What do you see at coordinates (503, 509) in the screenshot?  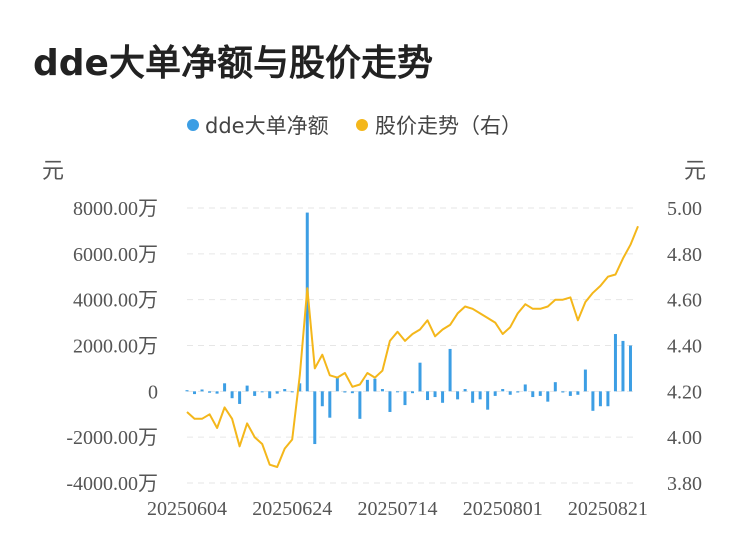 I see `x-tick-label: 20250801` at bounding box center [503, 509].